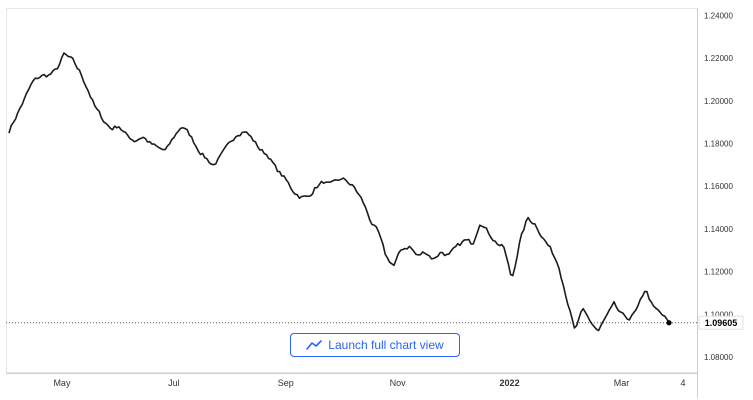  Describe the element at coordinates (622, 383) in the screenshot. I see `x-tick-label: Mar` at that location.